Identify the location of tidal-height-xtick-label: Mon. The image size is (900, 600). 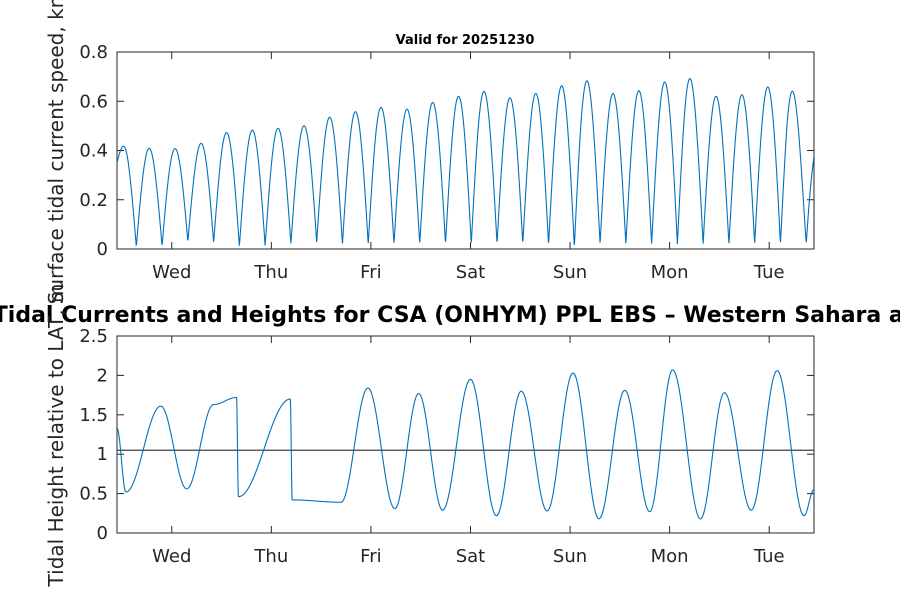
(670, 556).